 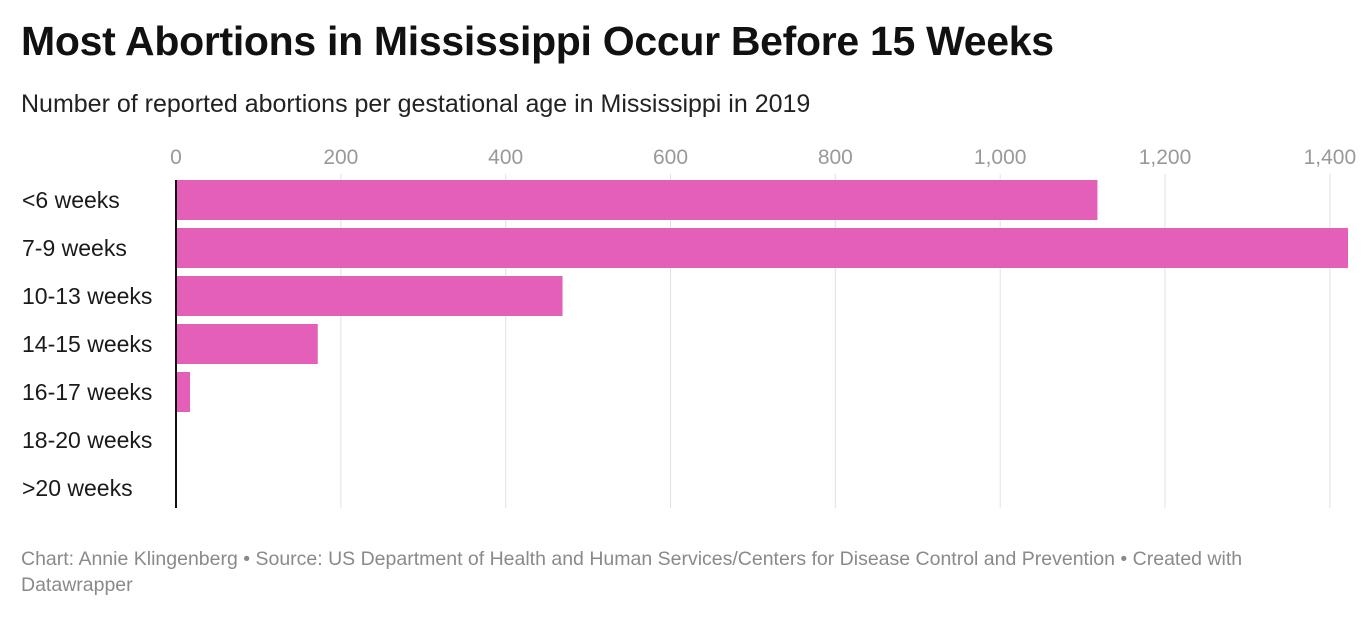 I want to click on x-axis-ticks: 0 200 400 600 800 1,000 1,200 1,400, so click(x=763, y=157).